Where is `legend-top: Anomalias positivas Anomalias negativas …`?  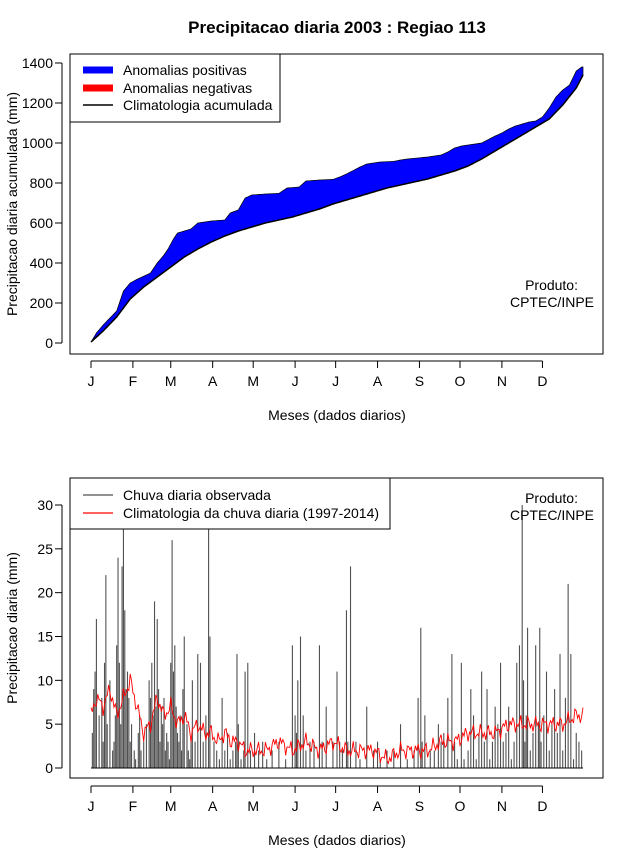 legend-top: Anomalias positivas Anomalias negativas … is located at coordinates (175, 88).